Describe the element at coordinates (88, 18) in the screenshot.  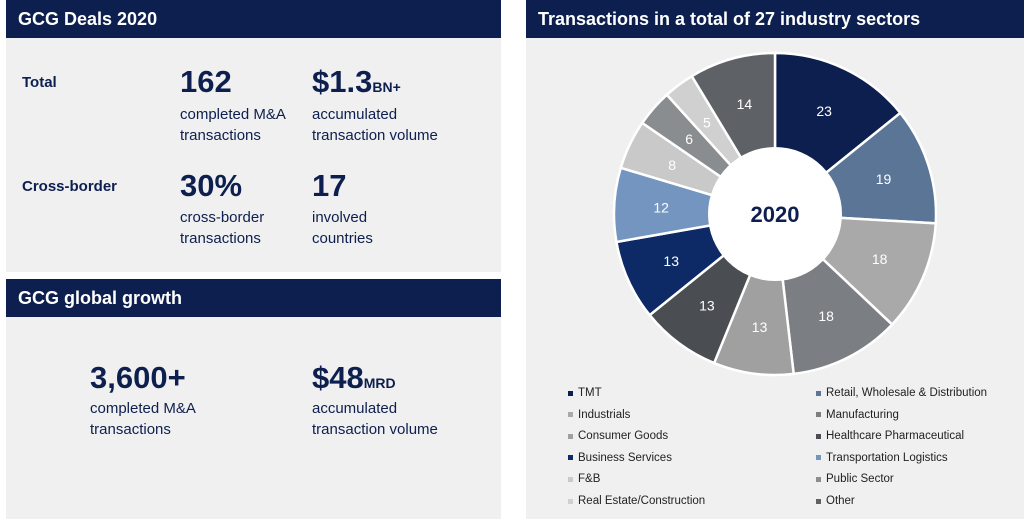
I see `deals-title: GCG Deals 2020` at that location.